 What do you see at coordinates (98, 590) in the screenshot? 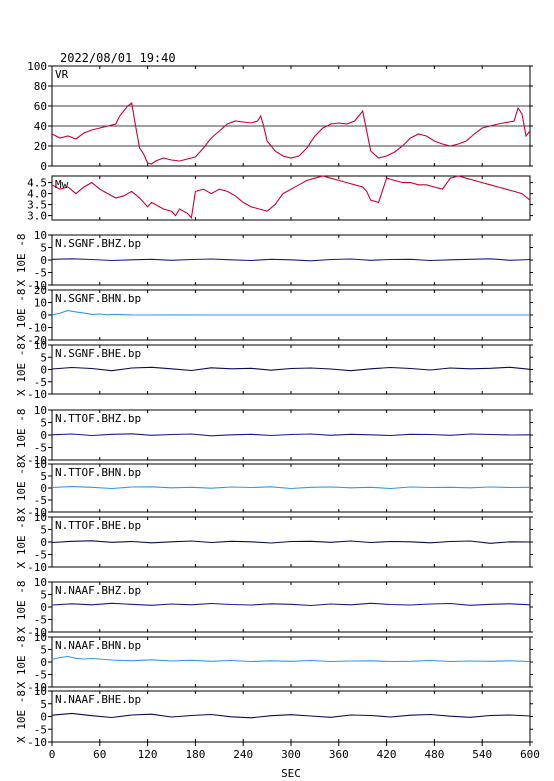
I see `panel-label: N.NAAF.BHZ.bp` at bounding box center [98, 590].